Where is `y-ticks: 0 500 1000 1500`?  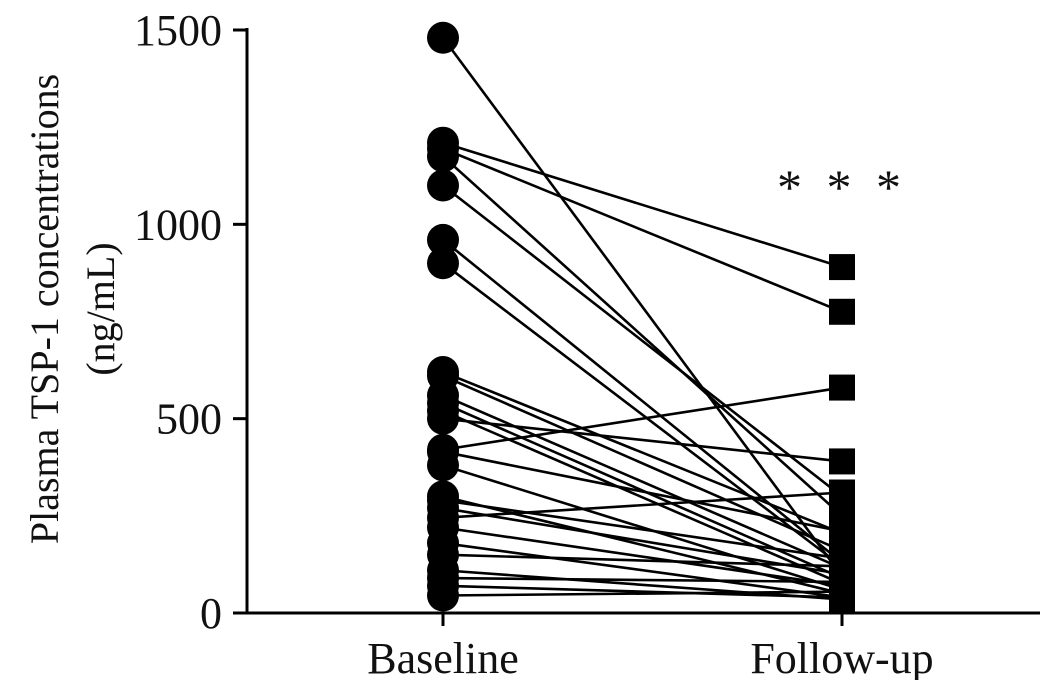
y-ticks: 0 500 1000 1500 is located at coordinates (190, 322).